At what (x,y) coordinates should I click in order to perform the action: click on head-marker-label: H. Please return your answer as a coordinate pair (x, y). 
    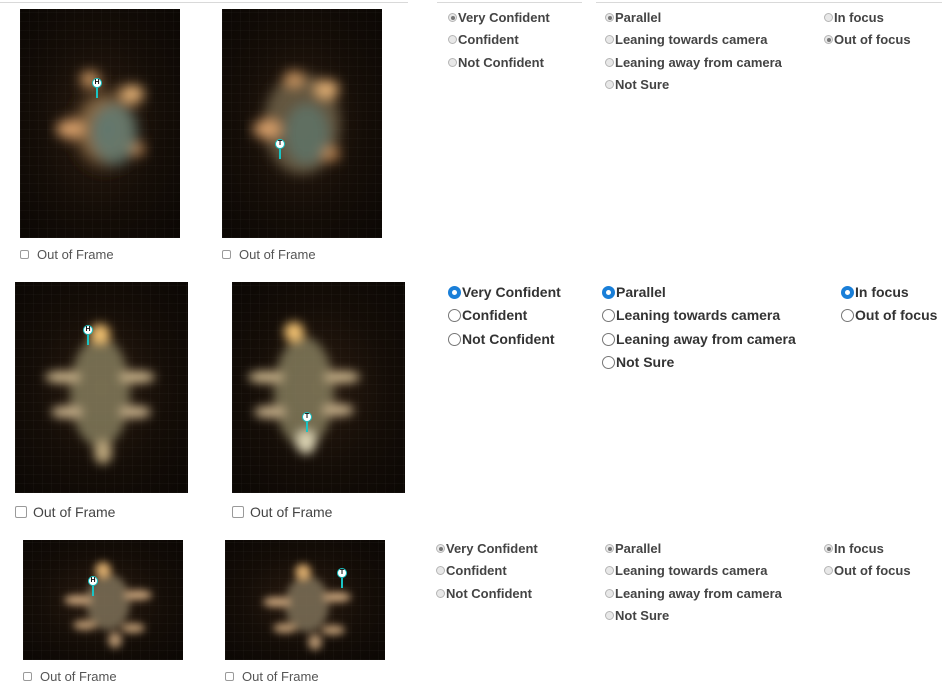
    Looking at the image, I should click on (93, 581).